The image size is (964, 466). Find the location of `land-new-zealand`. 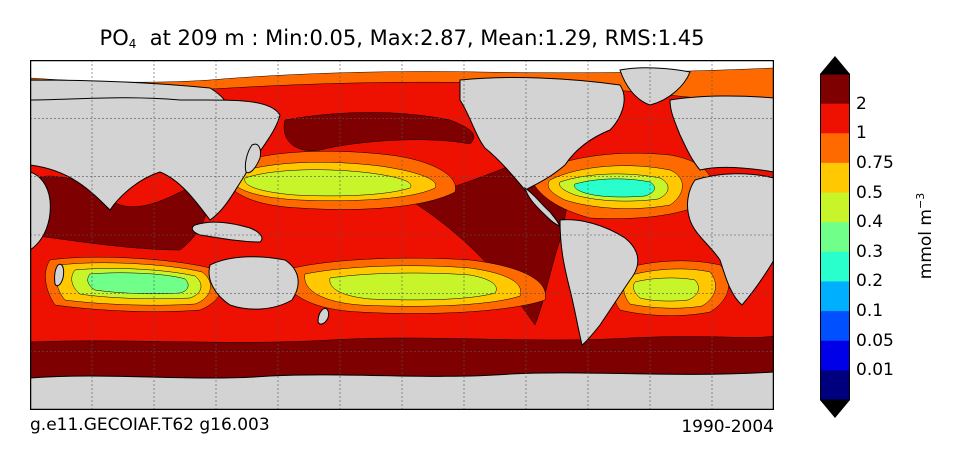

land-new-zealand is located at coordinates (323, 316).